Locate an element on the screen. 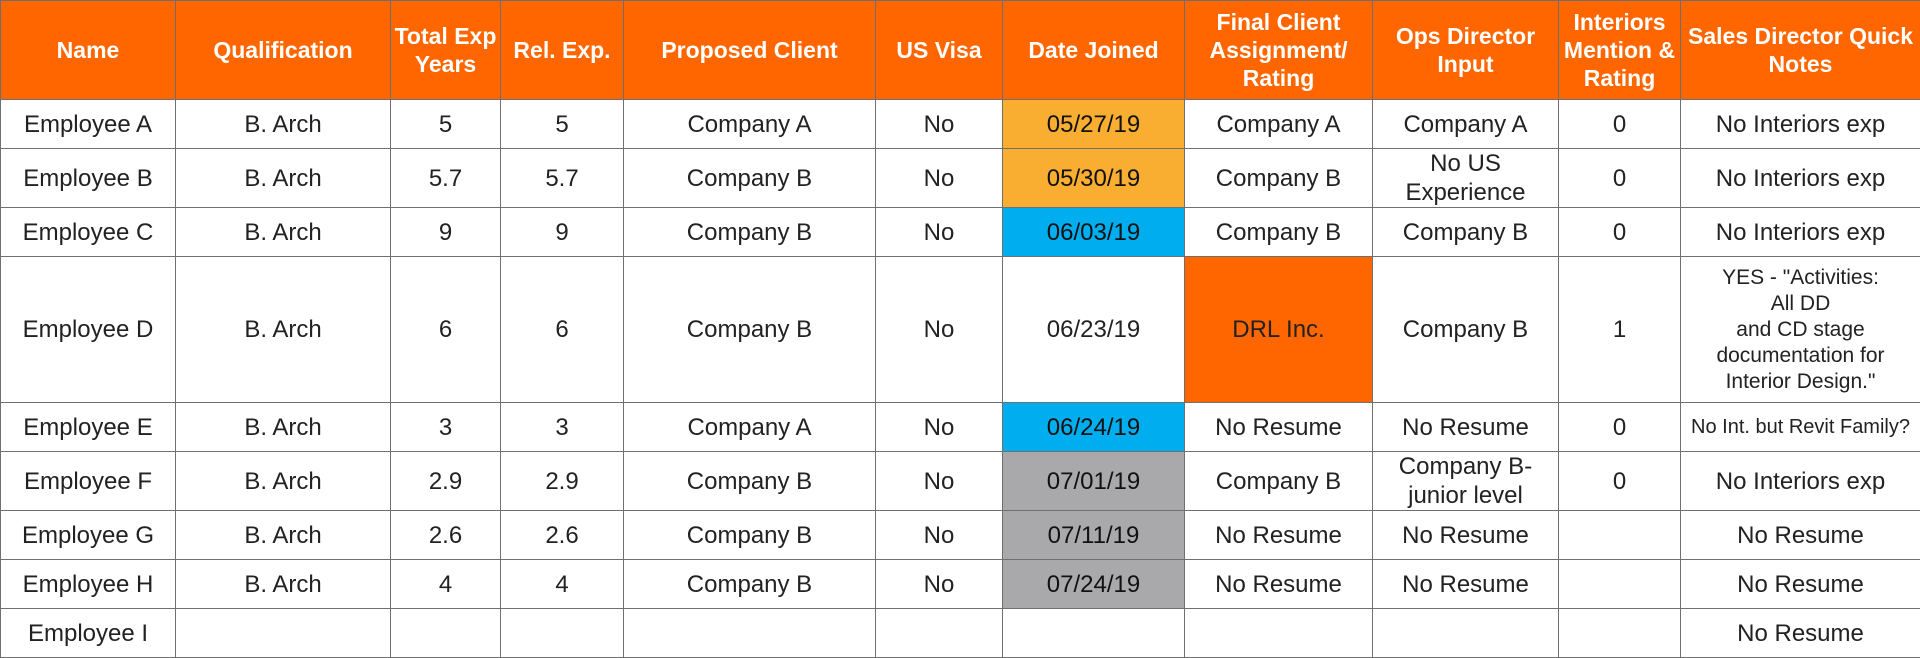 This screenshot has height=658, width=1920. cell-date-joined: 05/27/19 is located at coordinates (1094, 124).